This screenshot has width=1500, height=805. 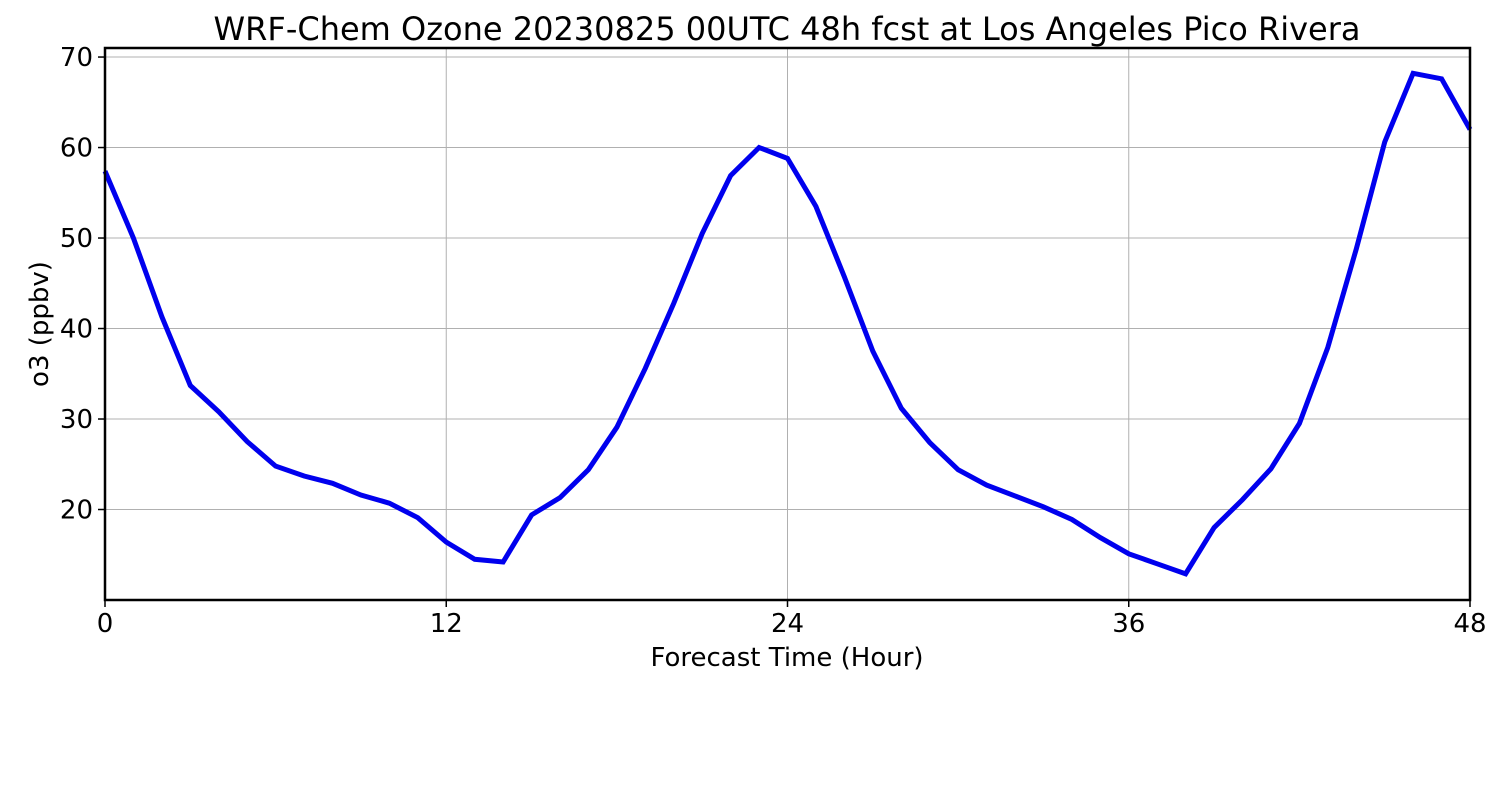 I want to click on x-tick-label: 24, so click(x=787, y=624).